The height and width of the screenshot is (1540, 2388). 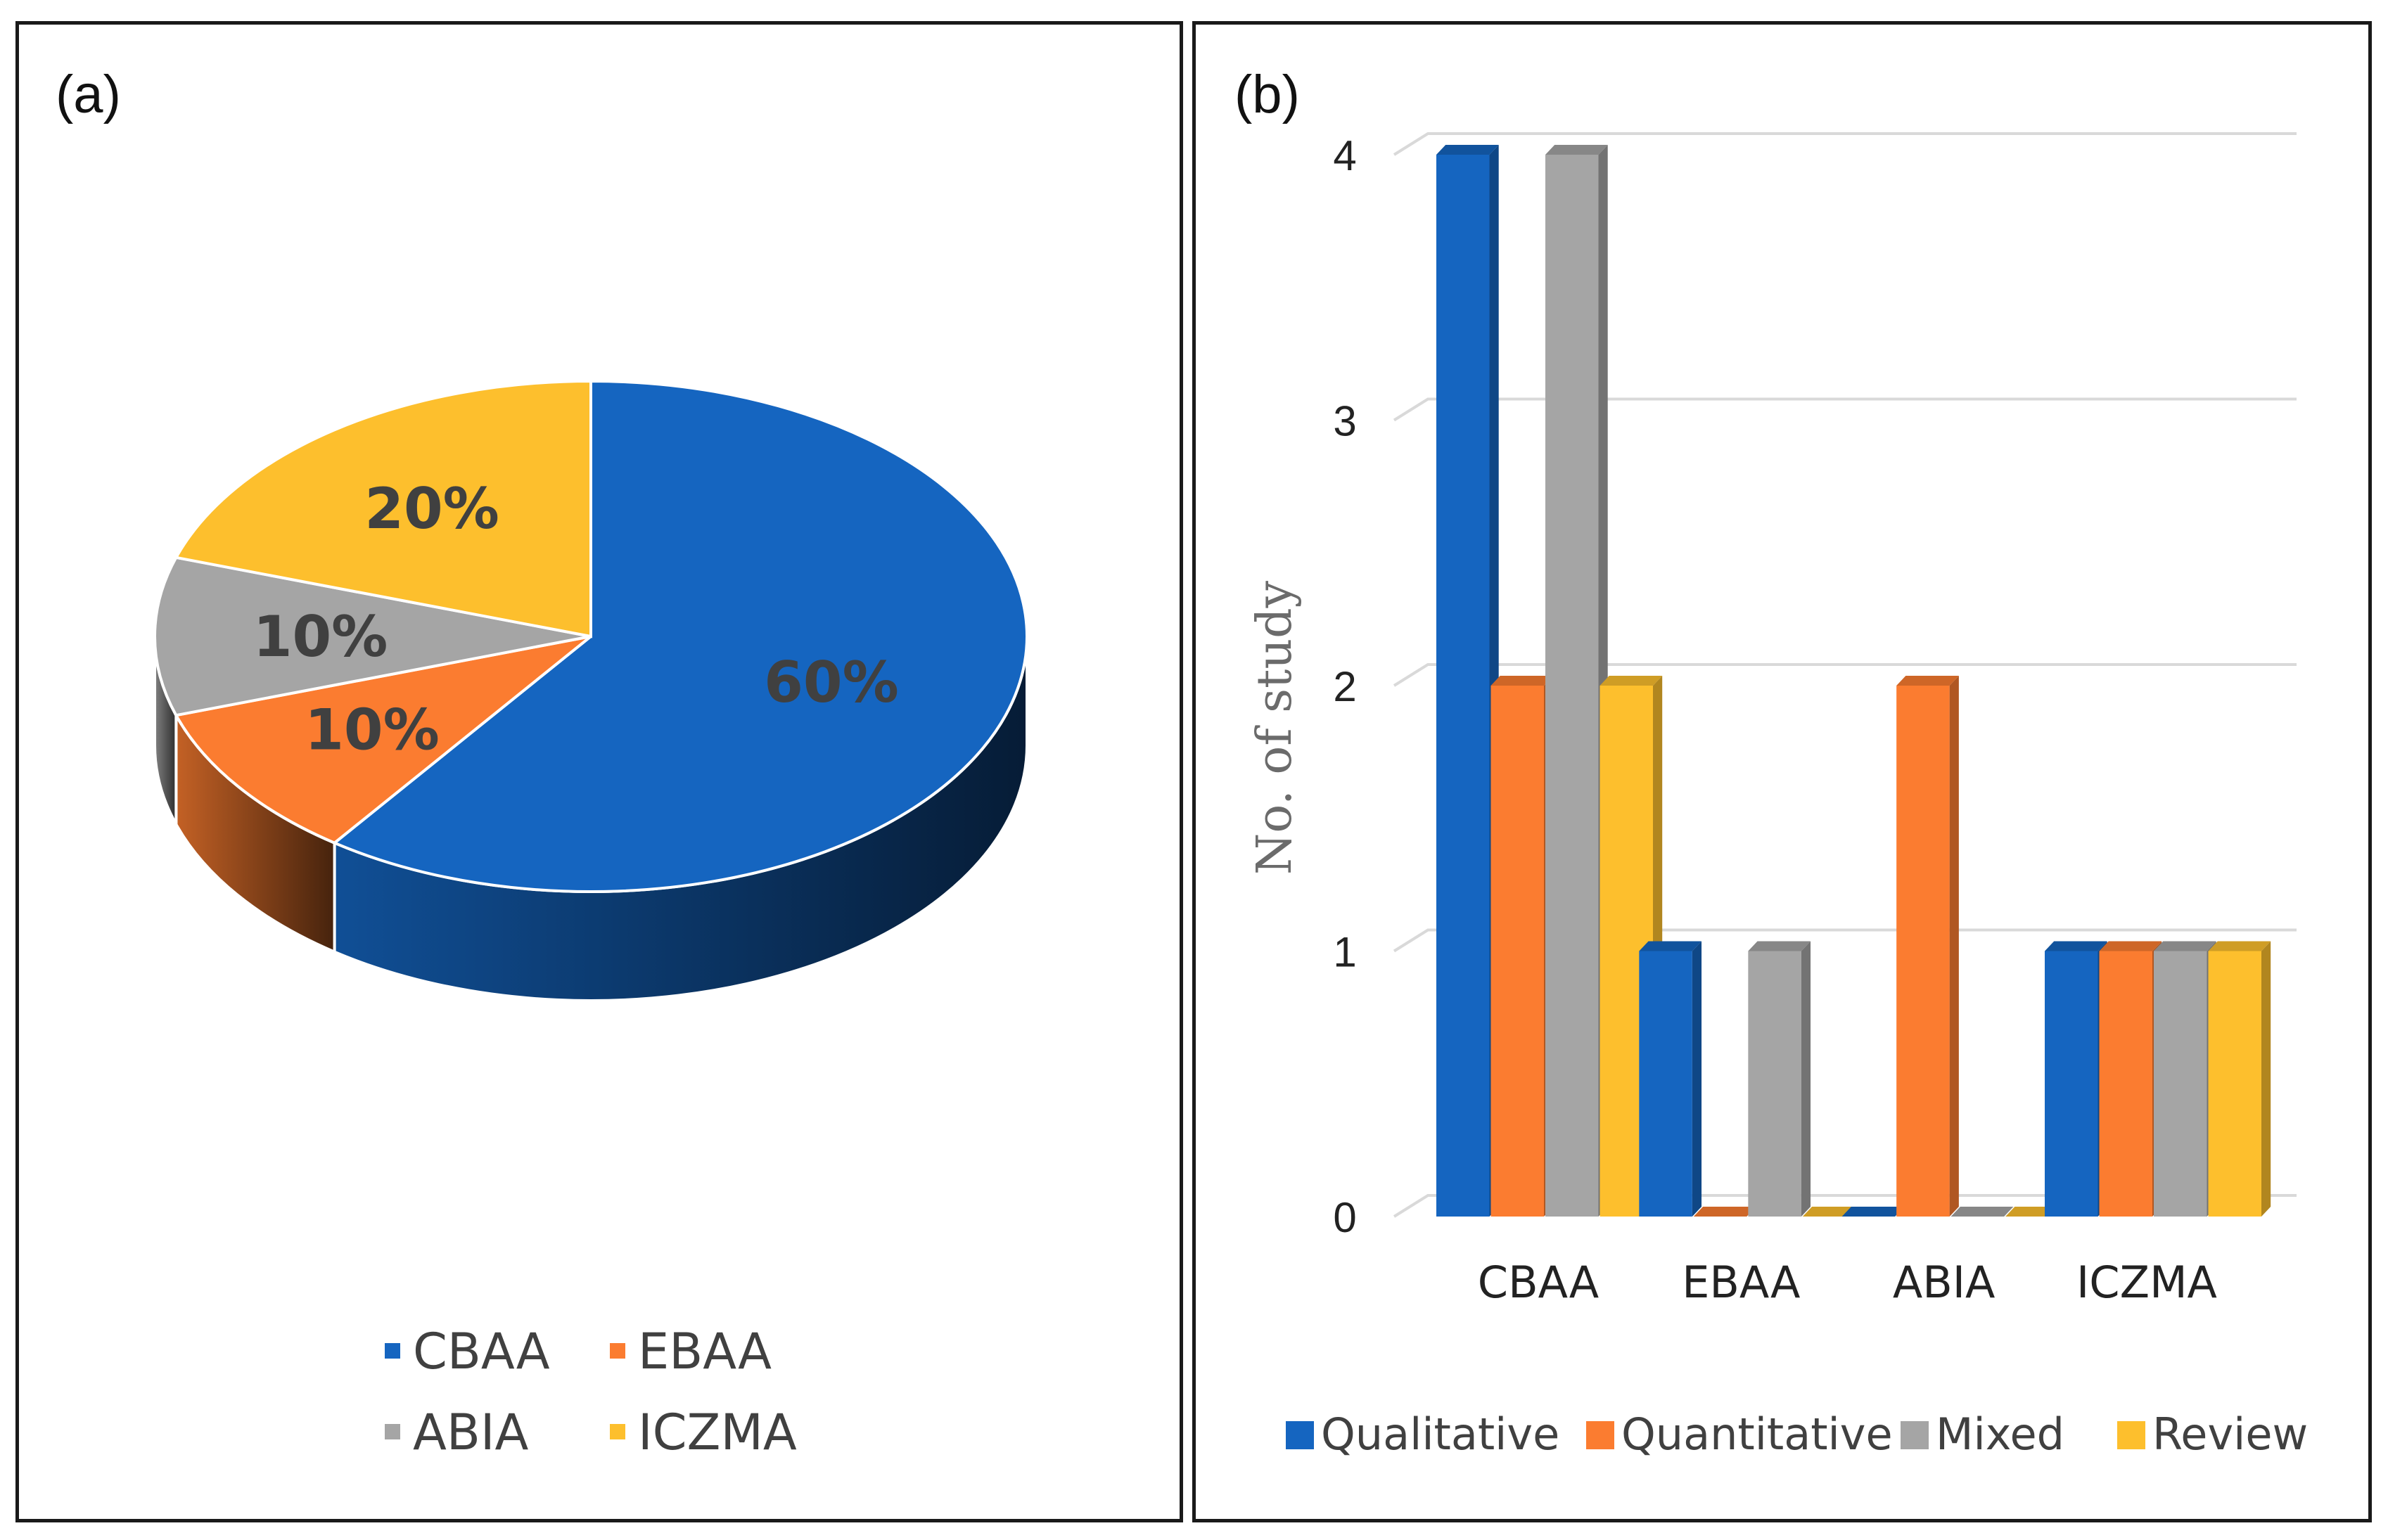 What do you see at coordinates (1538, 1282) in the screenshot?
I see `x-tick-cbaa: CBAA` at bounding box center [1538, 1282].